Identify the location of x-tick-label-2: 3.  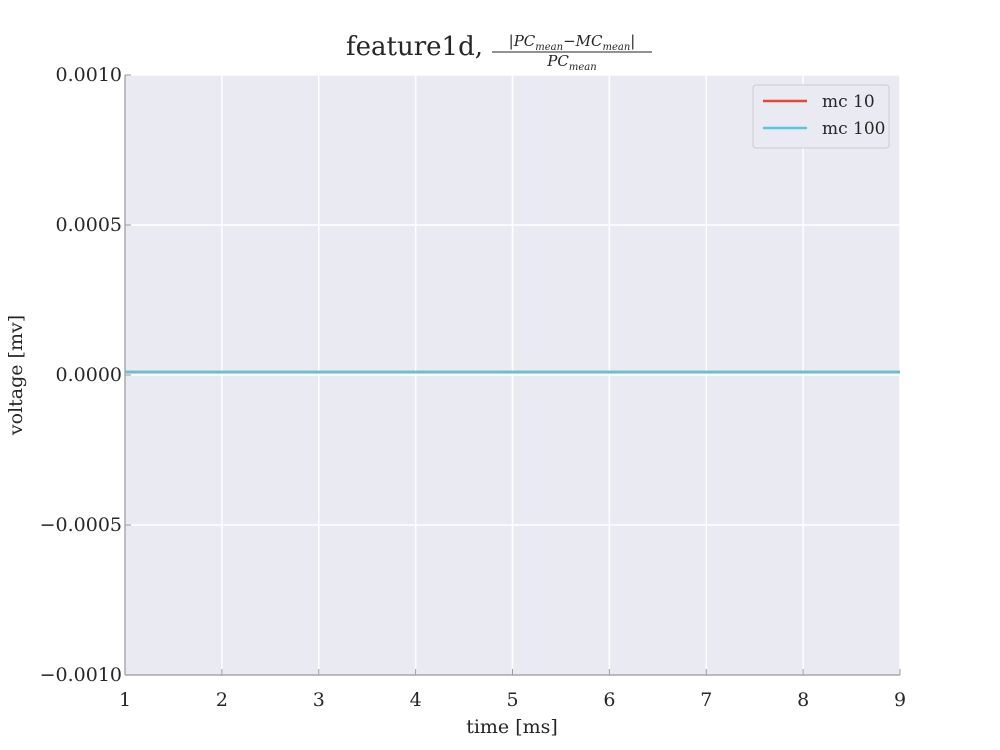
(319, 700).